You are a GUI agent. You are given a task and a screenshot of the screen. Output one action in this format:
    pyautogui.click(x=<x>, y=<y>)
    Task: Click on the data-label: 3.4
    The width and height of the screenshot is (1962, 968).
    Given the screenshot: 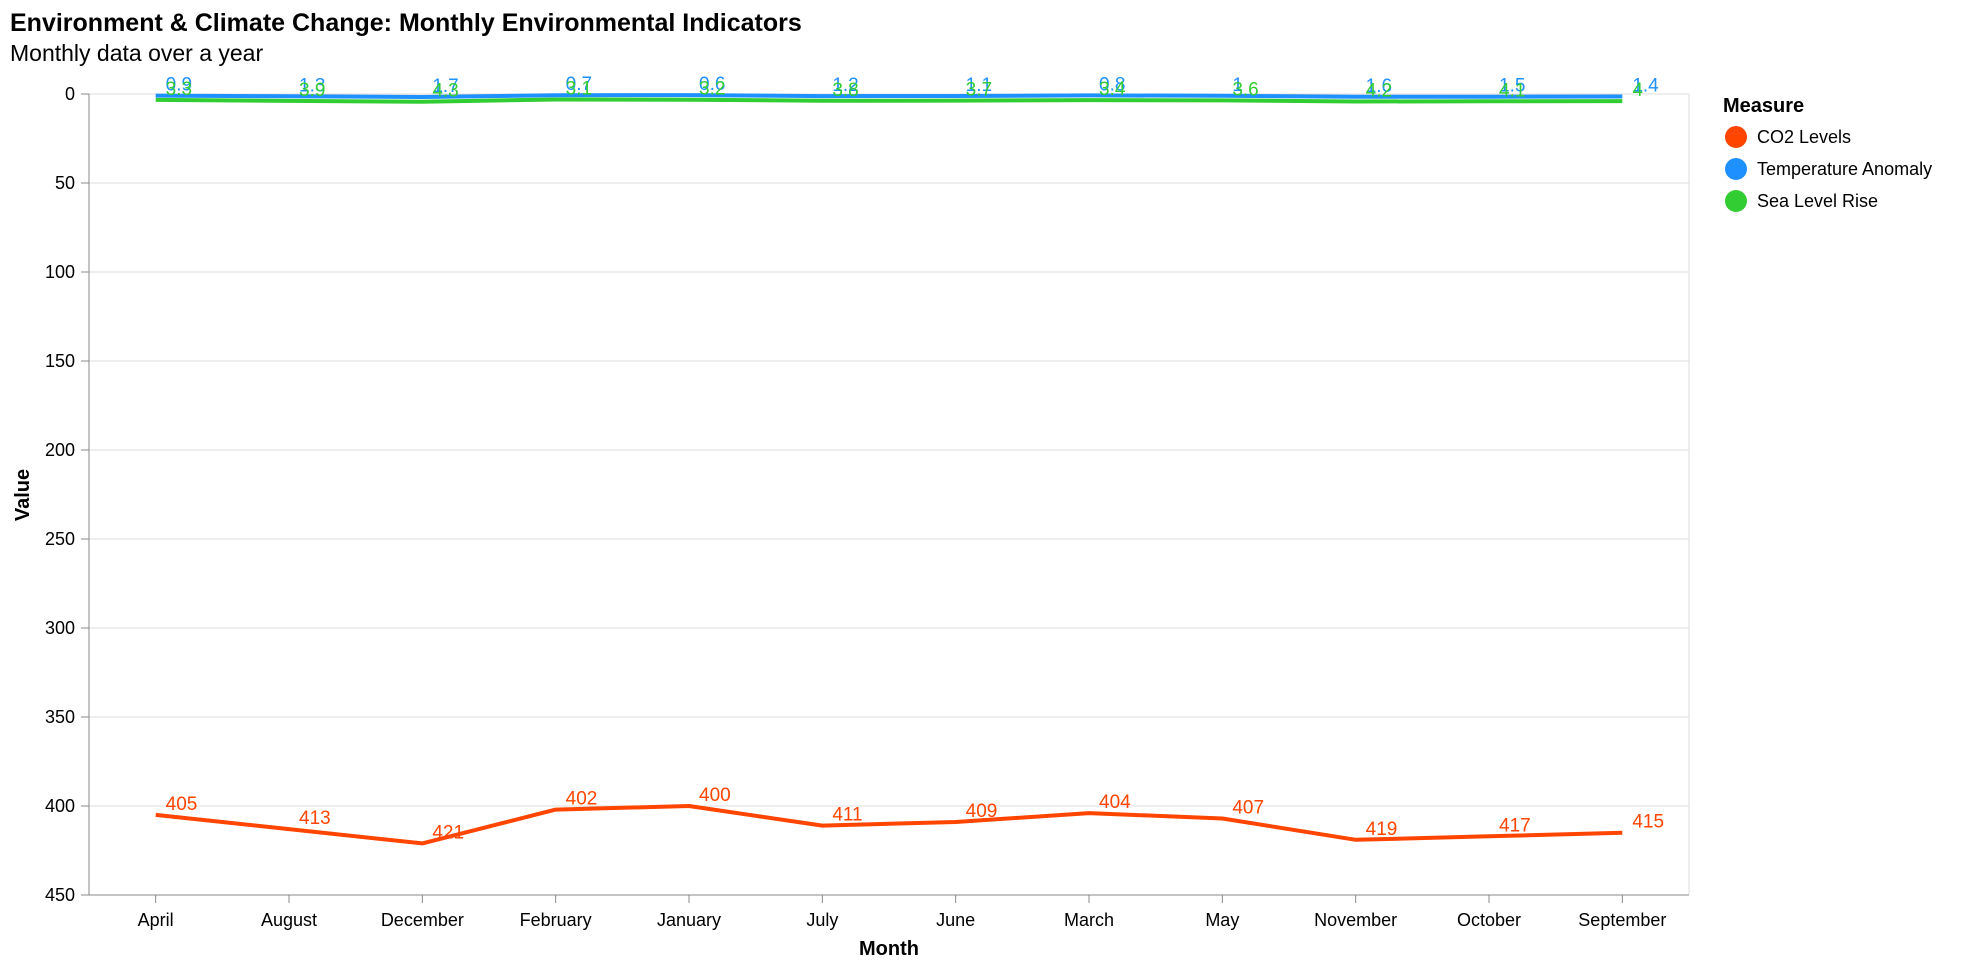 What is the action you would take?
    pyautogui.click(x=1112, y=89)
    